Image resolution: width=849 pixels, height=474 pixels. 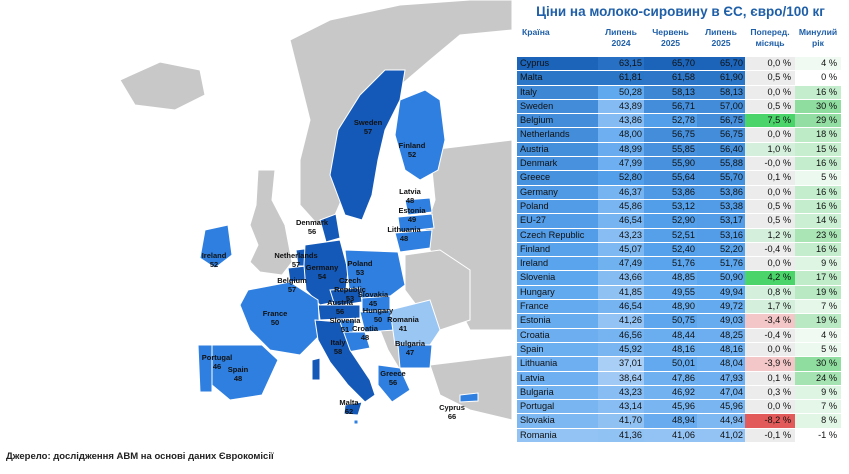 What do you see at coordinates (275, 318) in the screenshot?
I see `map-label: France 50` at bounding box center [275, 318].